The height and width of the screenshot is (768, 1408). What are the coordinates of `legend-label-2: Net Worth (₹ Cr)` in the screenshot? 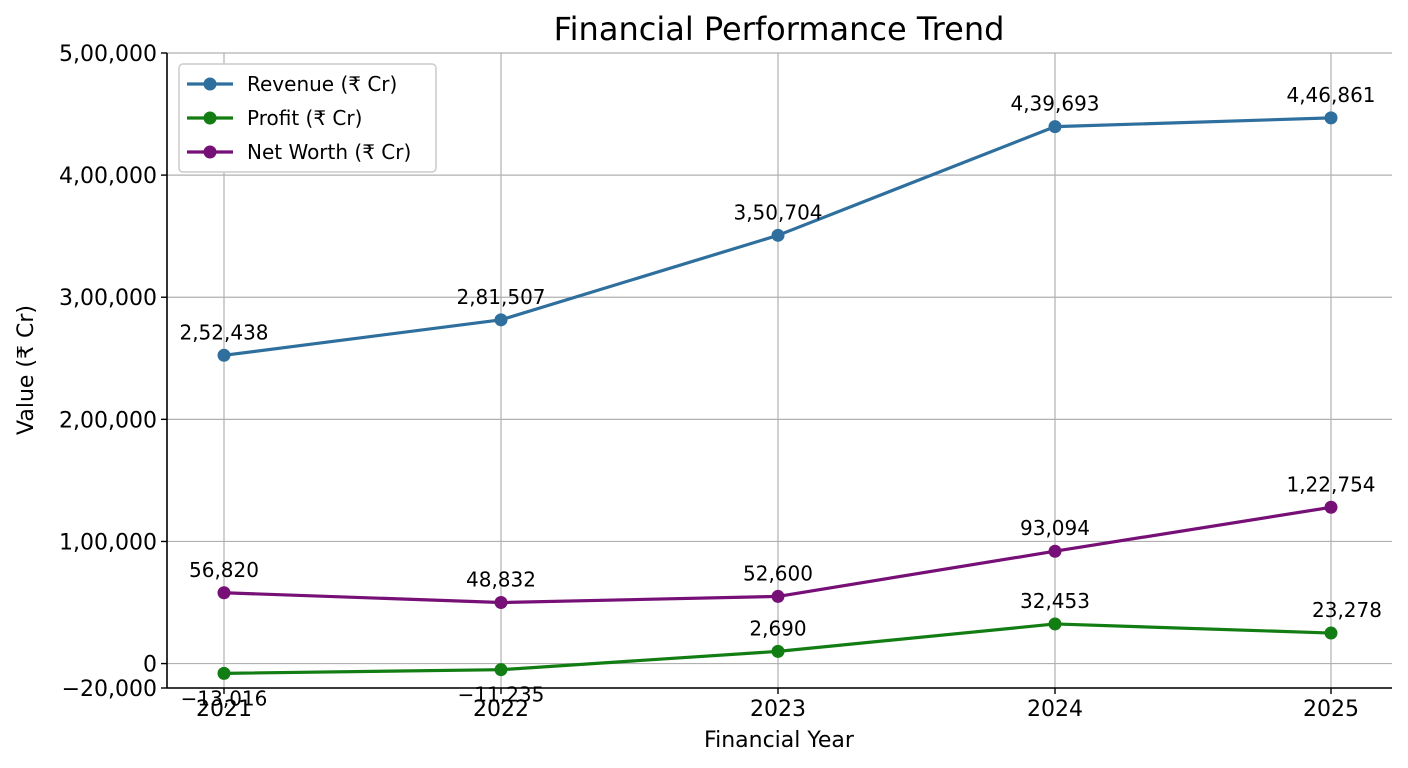 It's located at (329, 152).